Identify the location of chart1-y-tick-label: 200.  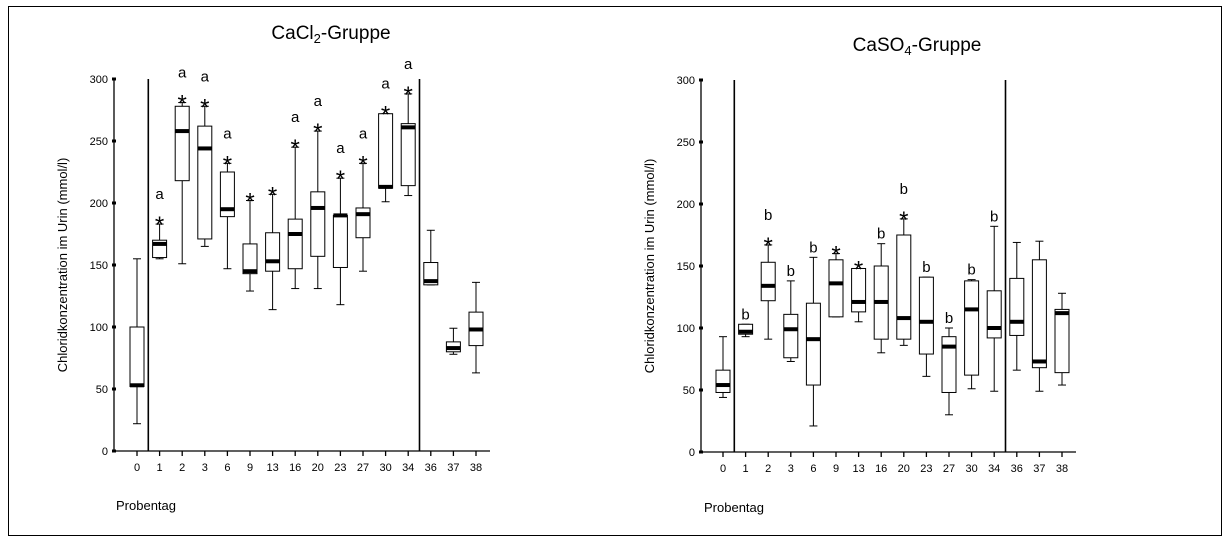
(99, 204).